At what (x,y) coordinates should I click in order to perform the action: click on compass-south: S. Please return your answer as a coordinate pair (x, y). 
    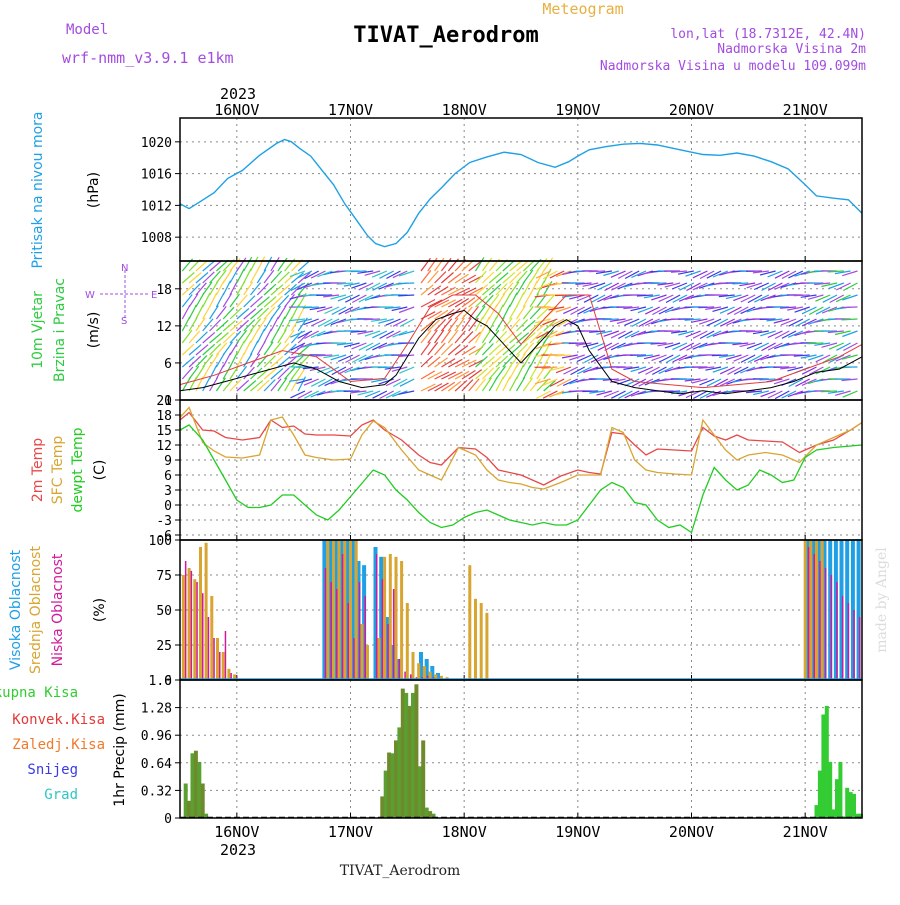
    Looking at the image, I should click on (124, 321).